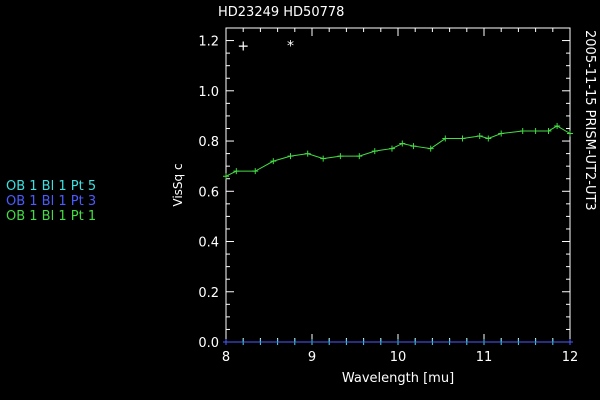  Describe the element at coordinates (398, 378) in the screenshot. I see `x-axis-label: Wavelength [mu]` at that location.